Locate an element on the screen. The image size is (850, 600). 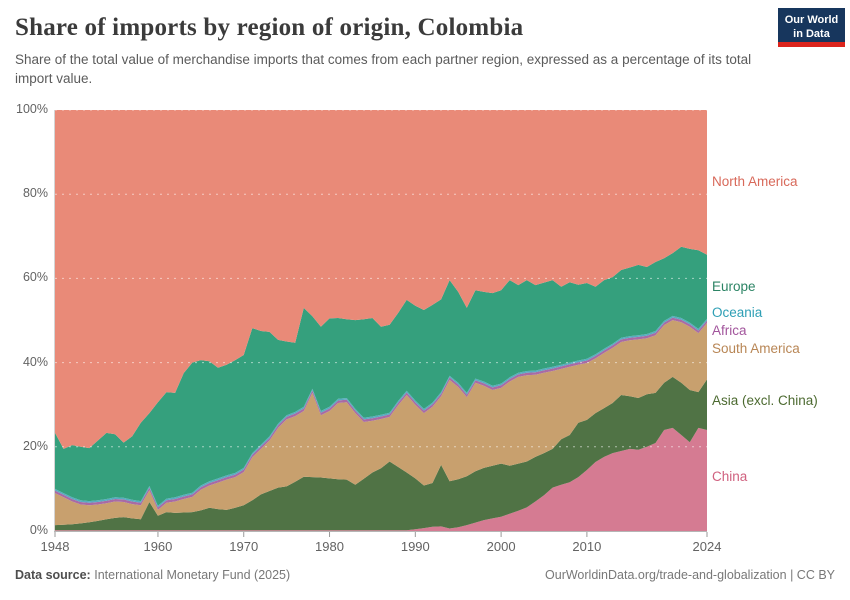
y-tick-label: 0% is located at coordinates (38, 530).